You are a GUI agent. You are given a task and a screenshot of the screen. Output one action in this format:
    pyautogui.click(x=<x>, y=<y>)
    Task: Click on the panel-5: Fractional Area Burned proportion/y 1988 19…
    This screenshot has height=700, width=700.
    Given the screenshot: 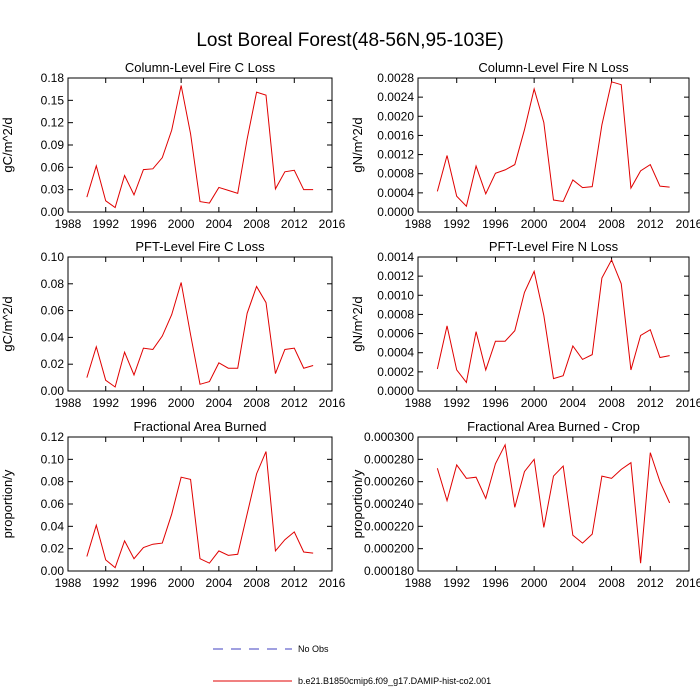 What is the action you would take?
    pyautogui.click(x=173, y=504)
    